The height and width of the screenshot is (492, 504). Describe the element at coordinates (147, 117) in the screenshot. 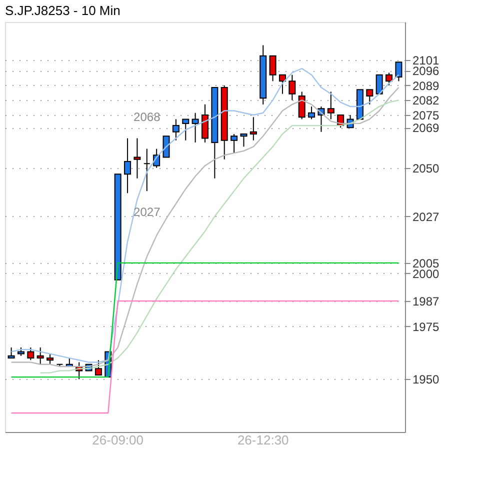

I see `annotation: 2068` at that location.